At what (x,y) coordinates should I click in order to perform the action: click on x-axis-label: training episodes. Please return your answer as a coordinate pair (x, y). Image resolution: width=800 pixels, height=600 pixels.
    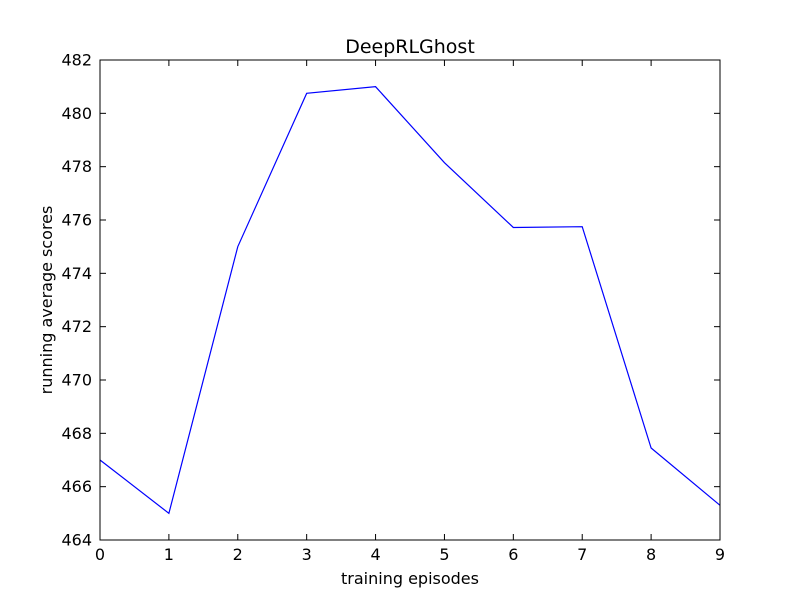
    Looking at the image, I should click on (410, 578).